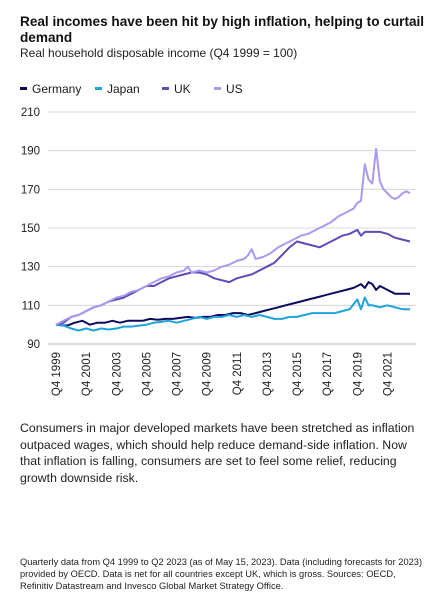 Image resolution: width=439 pixels, height=606 pixels. What do you see at coordinates (30, 152) in the screenshot?
I see `y-tick-label: 190` at bounding box center [30, 152].